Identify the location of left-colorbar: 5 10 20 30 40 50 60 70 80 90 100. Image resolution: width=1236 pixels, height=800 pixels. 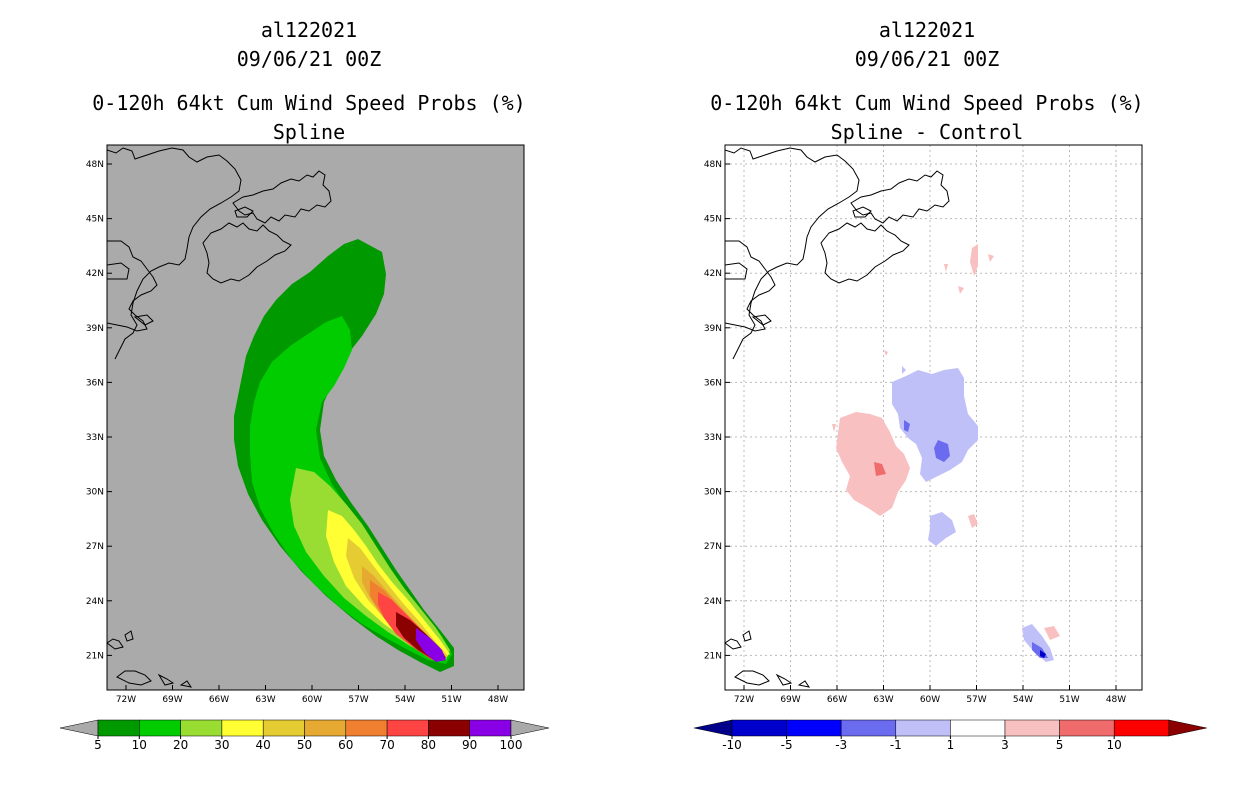
(304, 735).